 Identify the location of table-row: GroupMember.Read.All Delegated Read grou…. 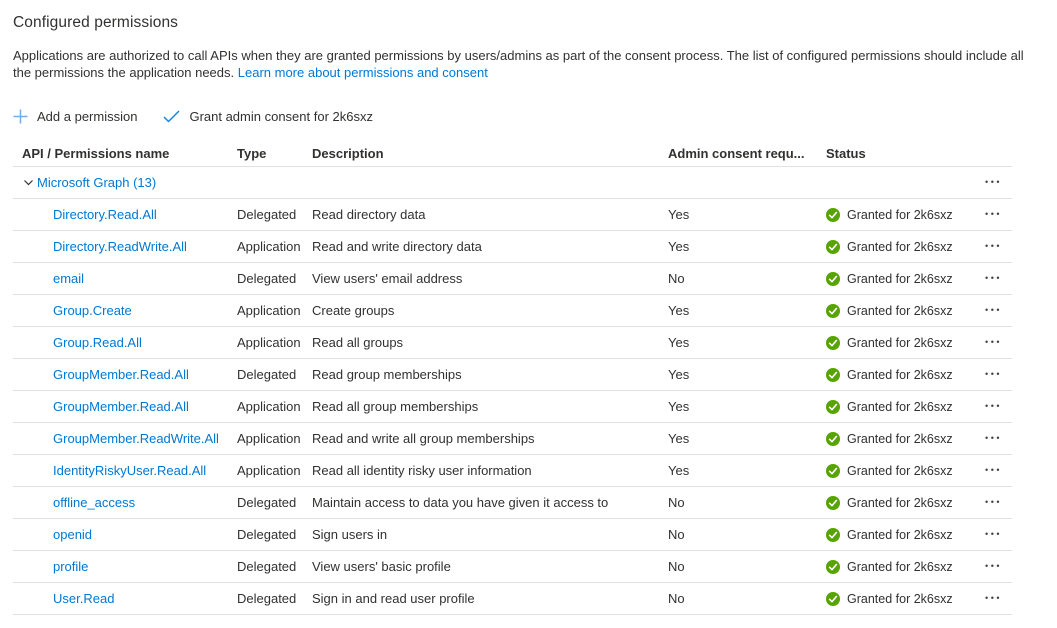
(512, 374).